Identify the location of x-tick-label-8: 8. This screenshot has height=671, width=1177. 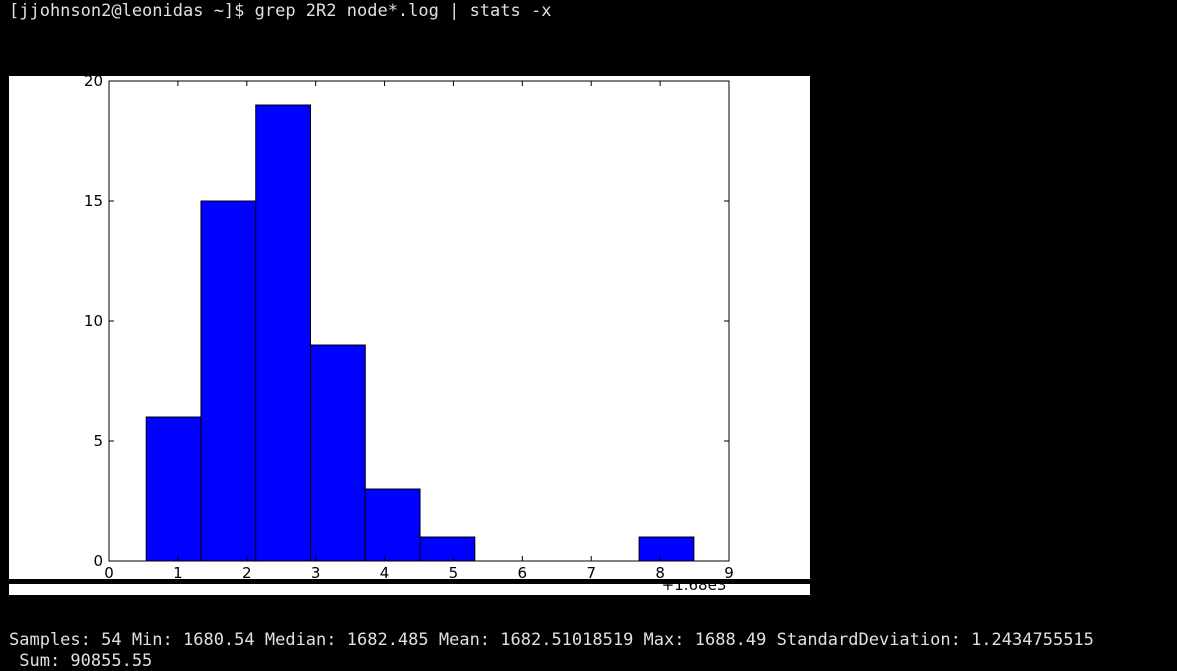
(660, 573).